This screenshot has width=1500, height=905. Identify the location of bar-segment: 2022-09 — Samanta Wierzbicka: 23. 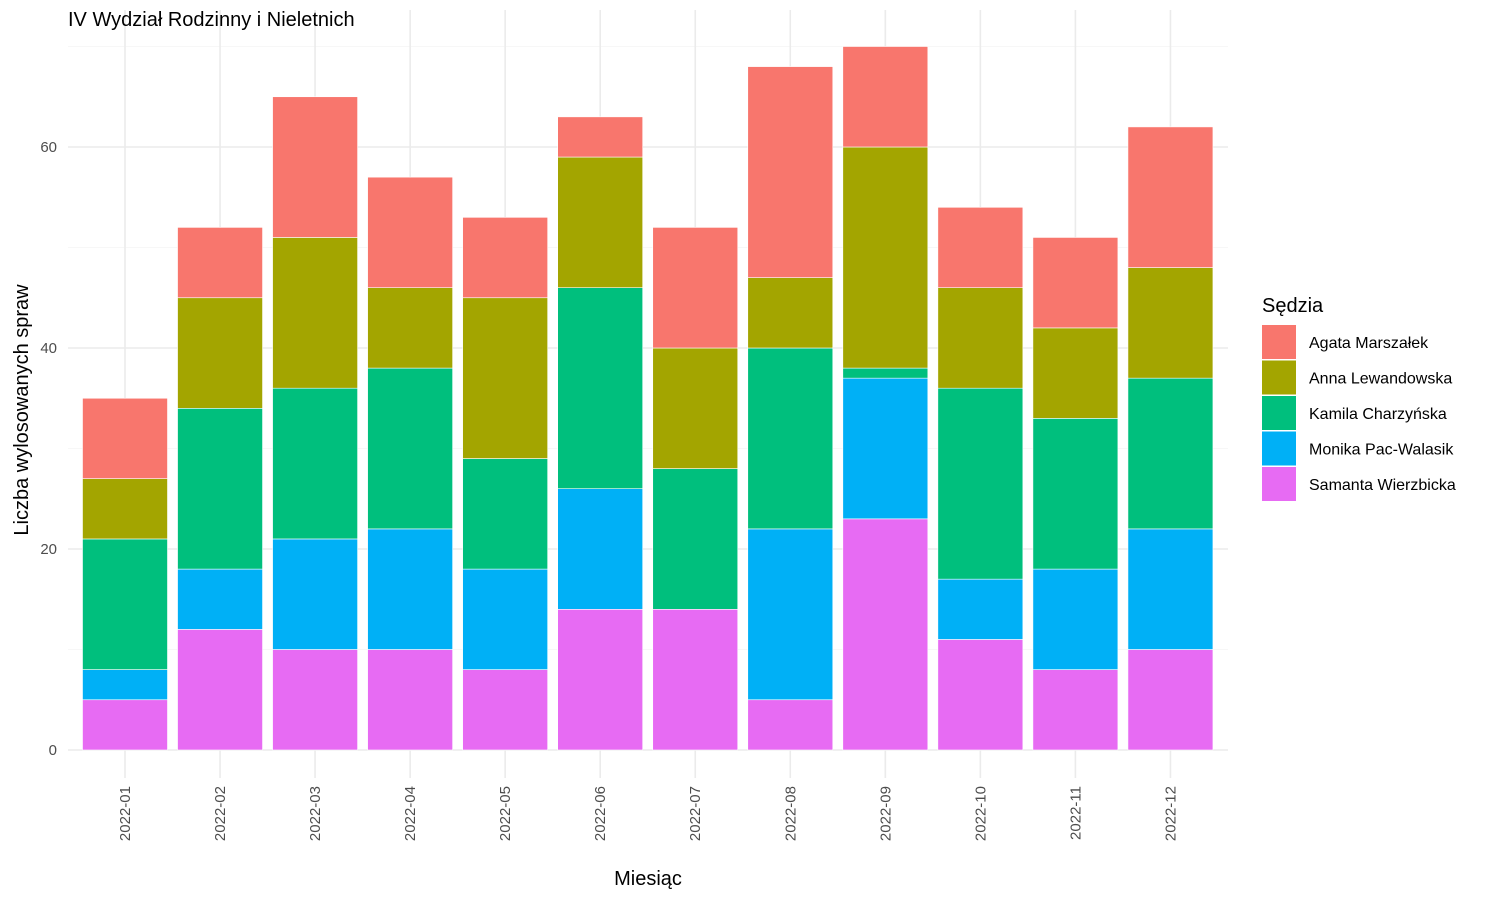
(885, 634).